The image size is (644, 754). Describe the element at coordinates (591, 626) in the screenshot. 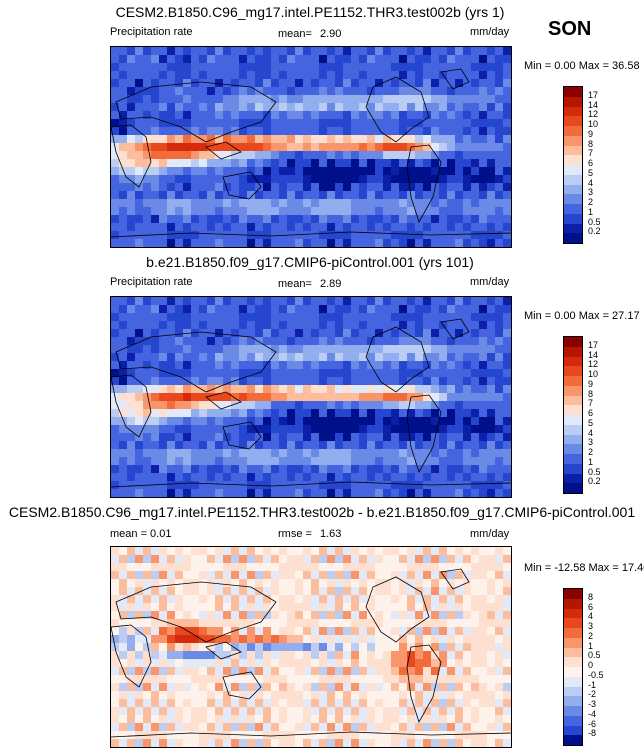

I see `colorbar-tick-label: 3` at that location.